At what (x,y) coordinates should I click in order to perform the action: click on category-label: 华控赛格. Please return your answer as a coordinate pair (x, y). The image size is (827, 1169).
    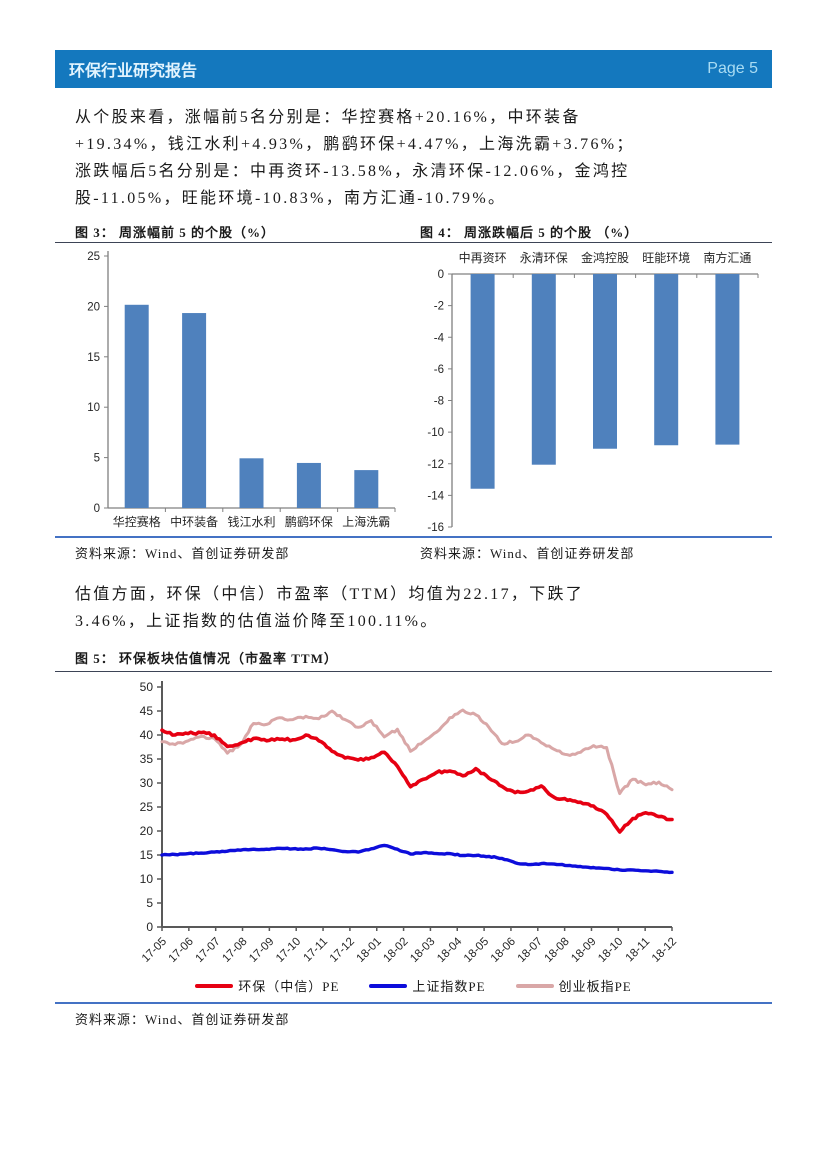
    Looking at the image, I should click on (137, 521).